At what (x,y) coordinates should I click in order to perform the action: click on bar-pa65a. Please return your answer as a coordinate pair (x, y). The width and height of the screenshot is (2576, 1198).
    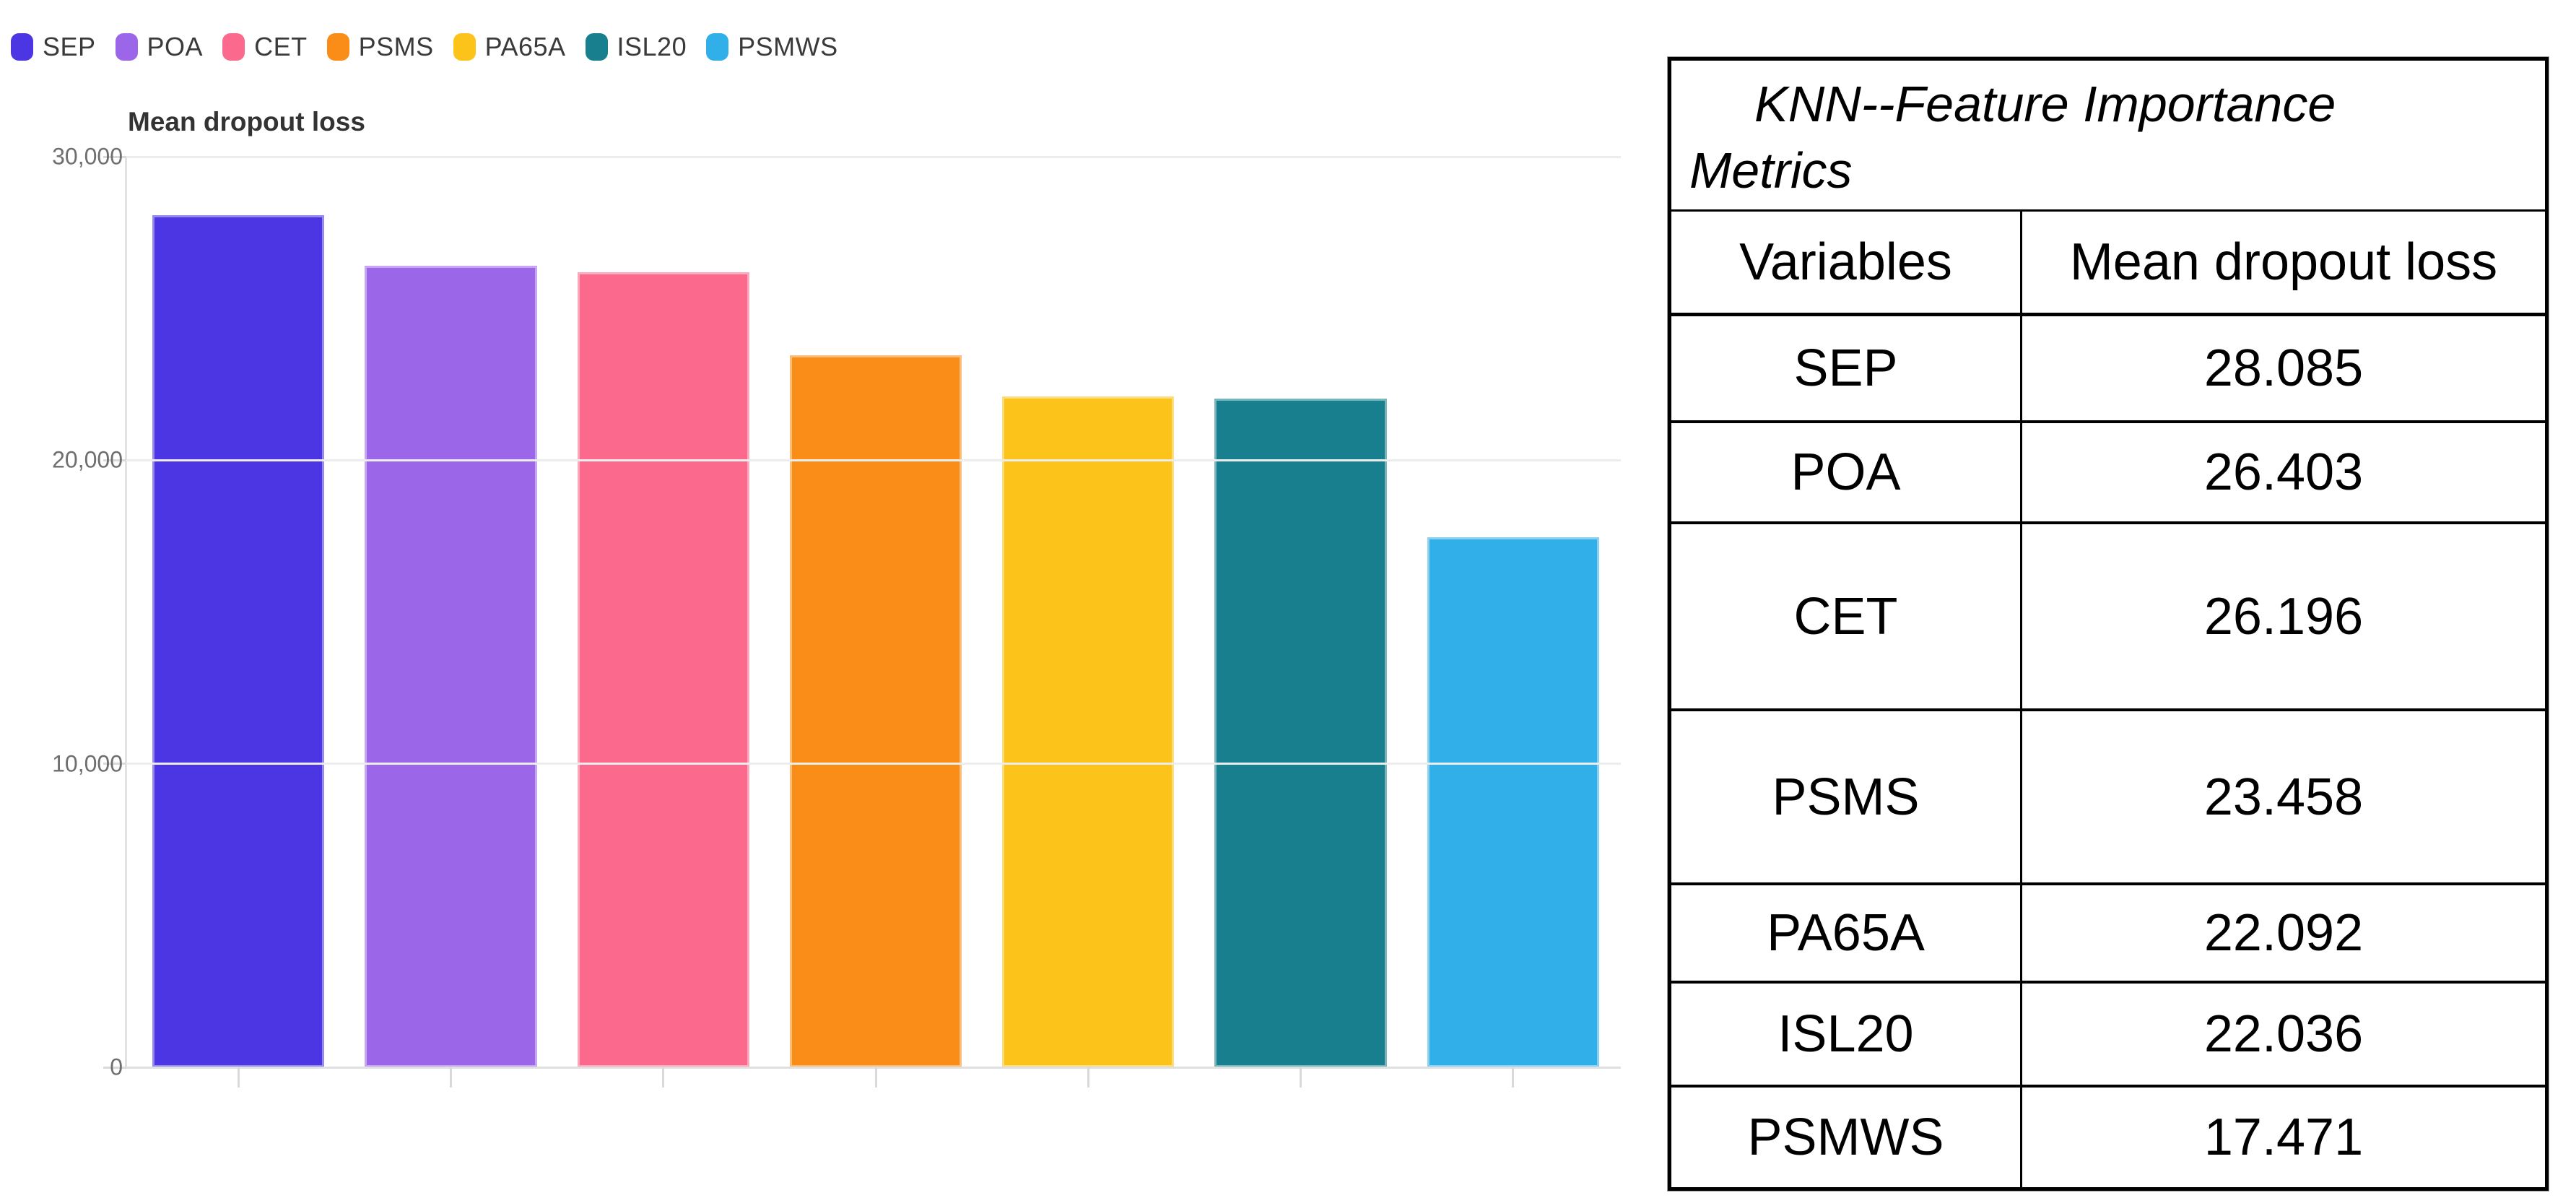
    Looking at the image, I should click on (1088, 732).